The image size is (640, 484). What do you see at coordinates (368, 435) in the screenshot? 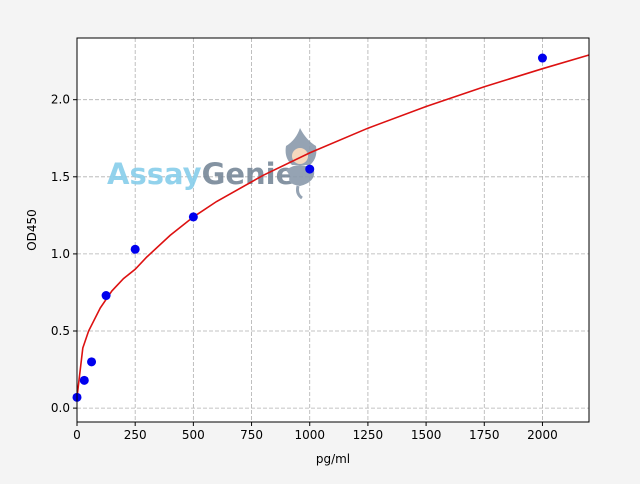
I see `x-tick-label: 1250` at bounding box center [368, 435].